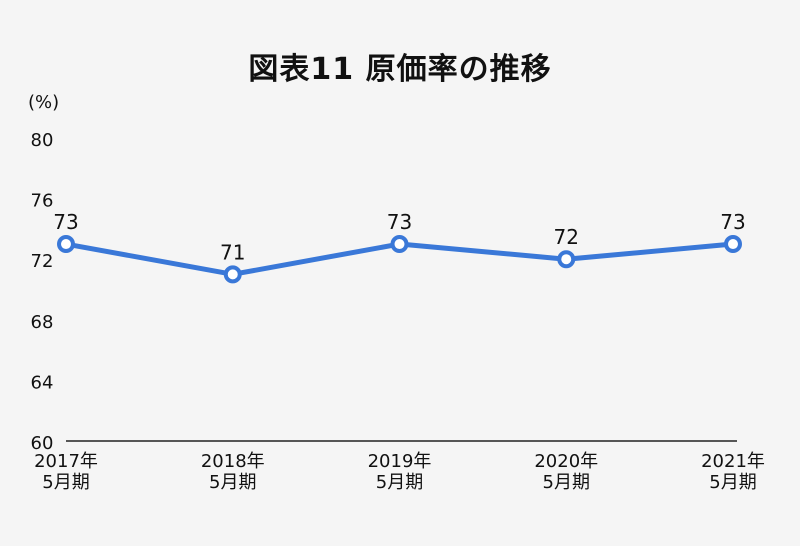 This screenshot has width=800, height=546. Describe the element at coordinates (42, 261) in the screenshot. I see `y-tick-label: 72` at that location.